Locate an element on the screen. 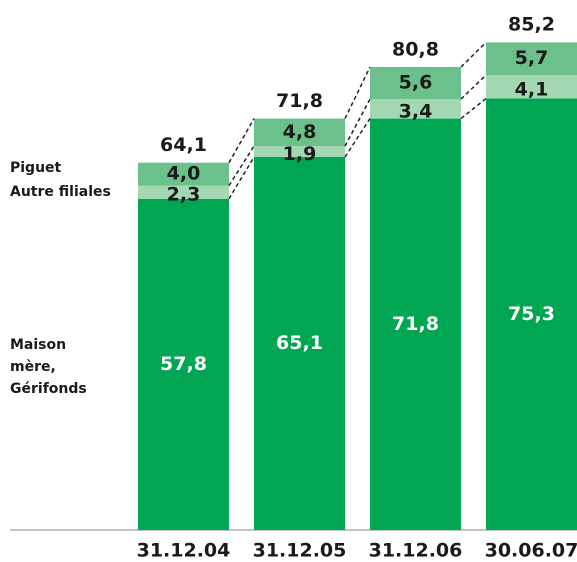 Image resolution: width=577 pixels, height=562 pixels. legend-label: Piguet is located at coordinates (36, 168).